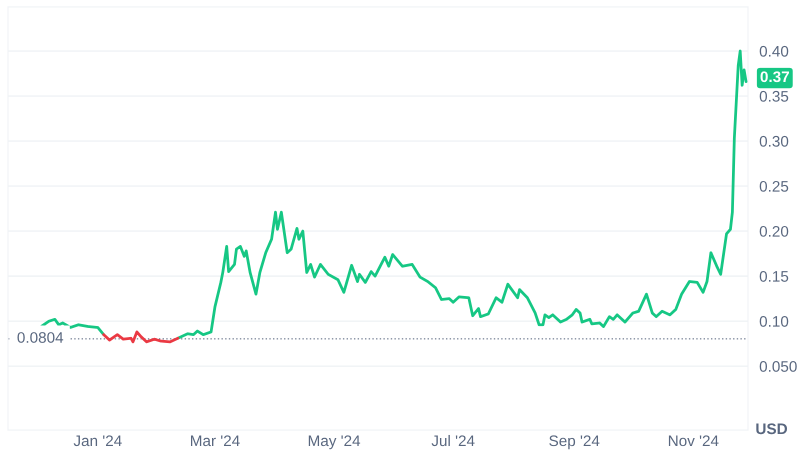  What do you see at coordinates (774, 231) in the screenshot?
I see `y-tick-label: 0.20` at bounding box center [774, 231].